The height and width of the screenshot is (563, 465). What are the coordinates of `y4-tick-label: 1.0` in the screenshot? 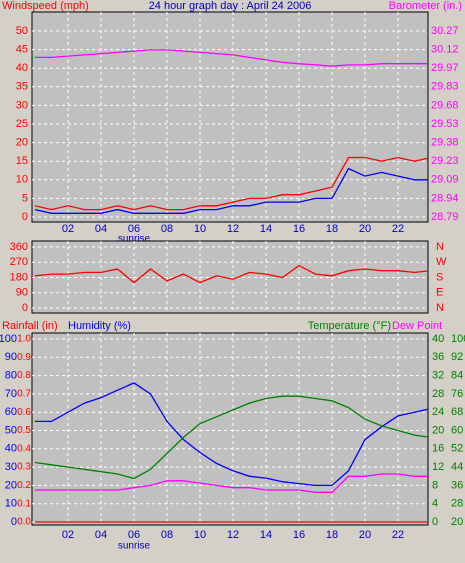 It's located at (24, 339).